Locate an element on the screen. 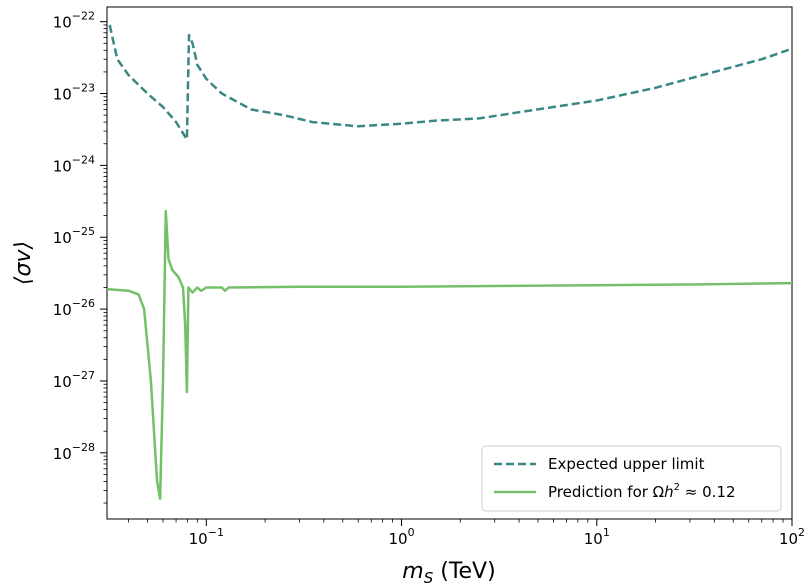 The height and width of the screenshot is (583, 807). legend-label-upper-limit: Expected upper limit is located at coordinates (626, 464).